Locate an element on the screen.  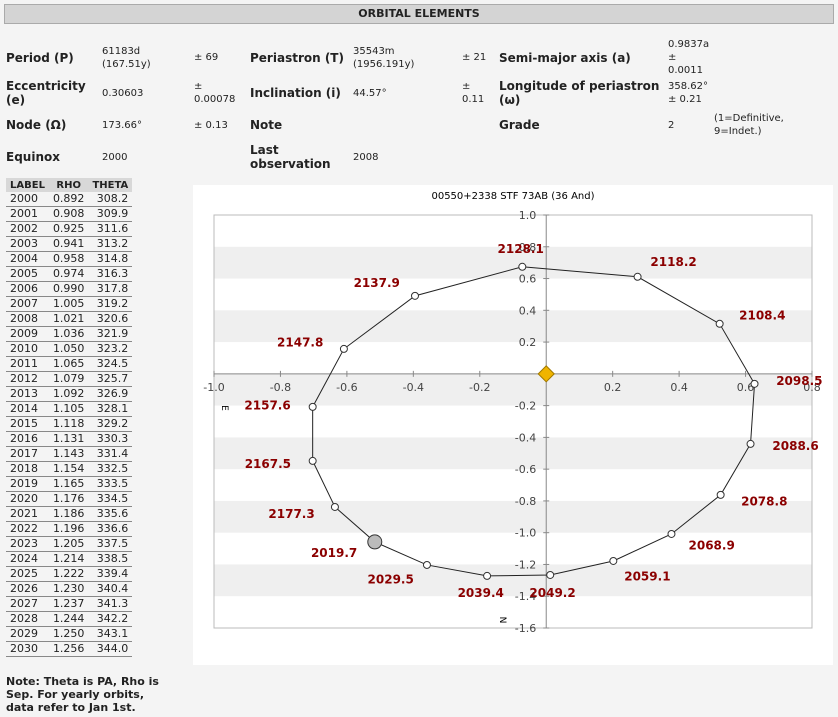
point-label: 2098.5 is located at coordinates (799, 381).